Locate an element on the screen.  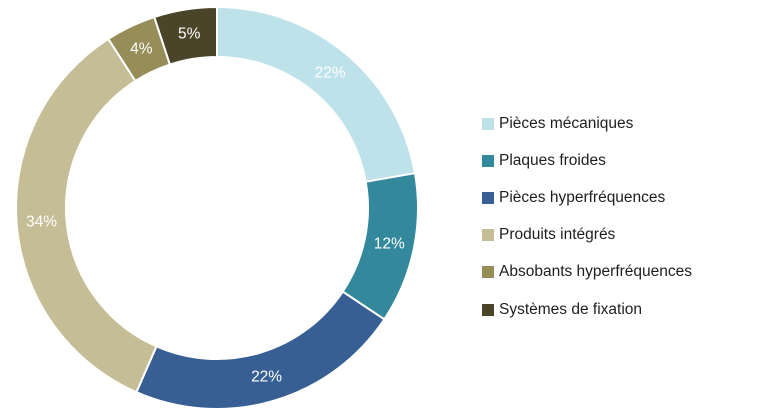
legend-label: Plaques froides is located at coordinates (552, 160).